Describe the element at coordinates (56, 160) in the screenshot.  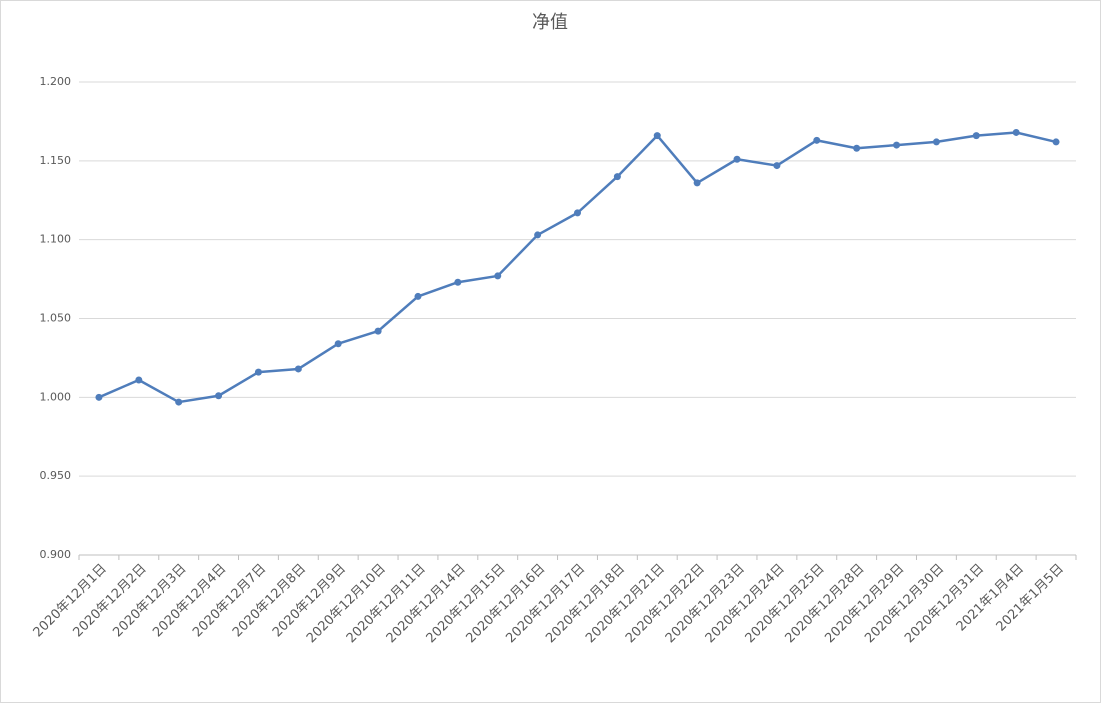
I see `y-tick-label: 1.150` at that location.